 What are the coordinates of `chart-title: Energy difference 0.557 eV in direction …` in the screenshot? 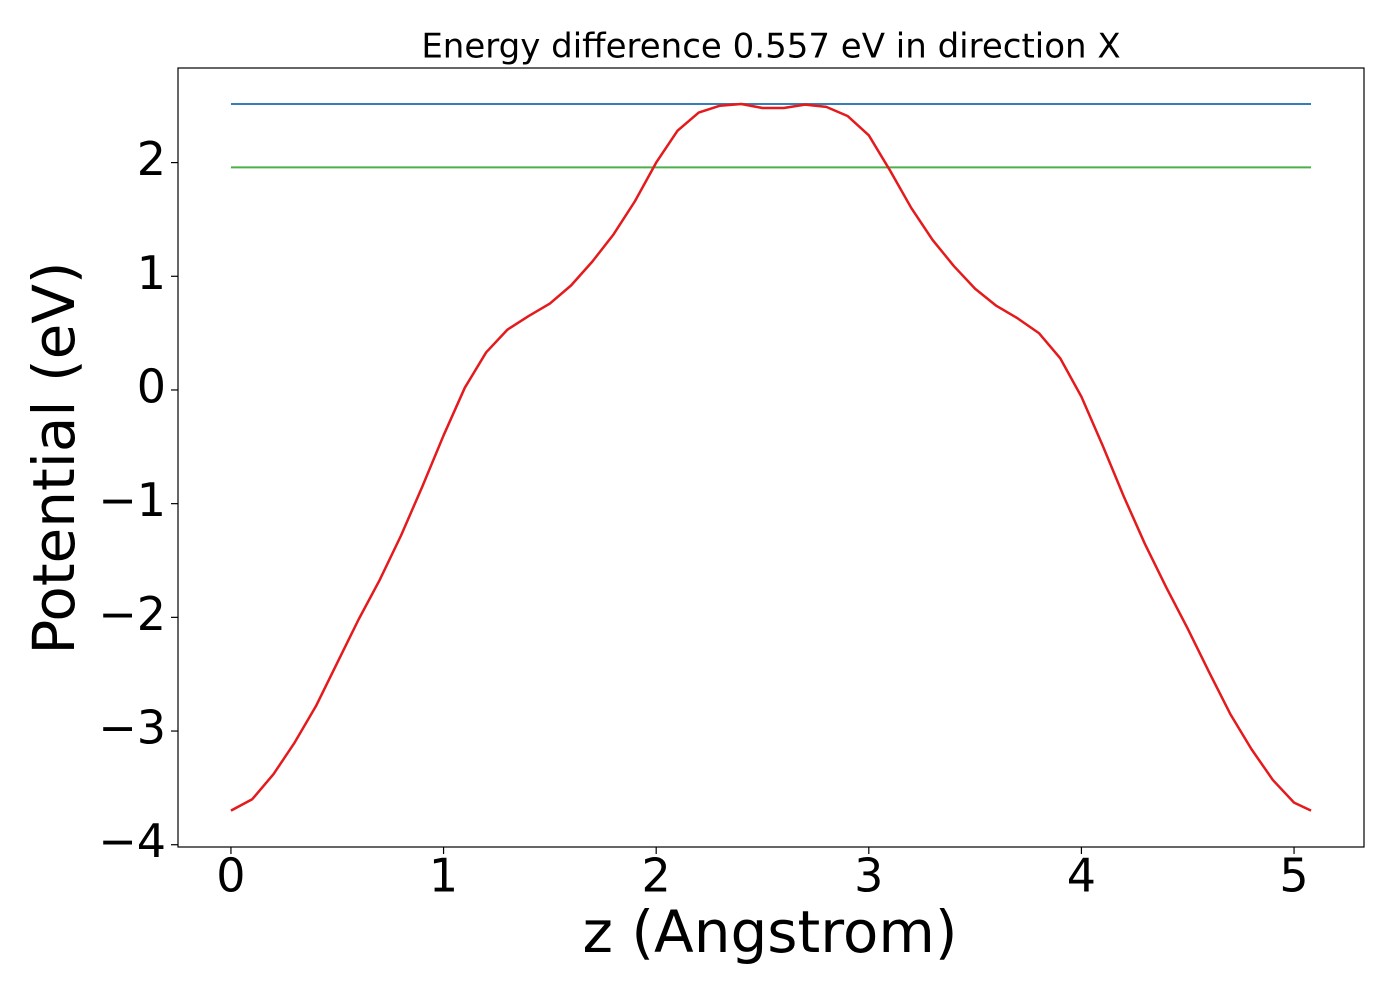 It's located at (770, 47).